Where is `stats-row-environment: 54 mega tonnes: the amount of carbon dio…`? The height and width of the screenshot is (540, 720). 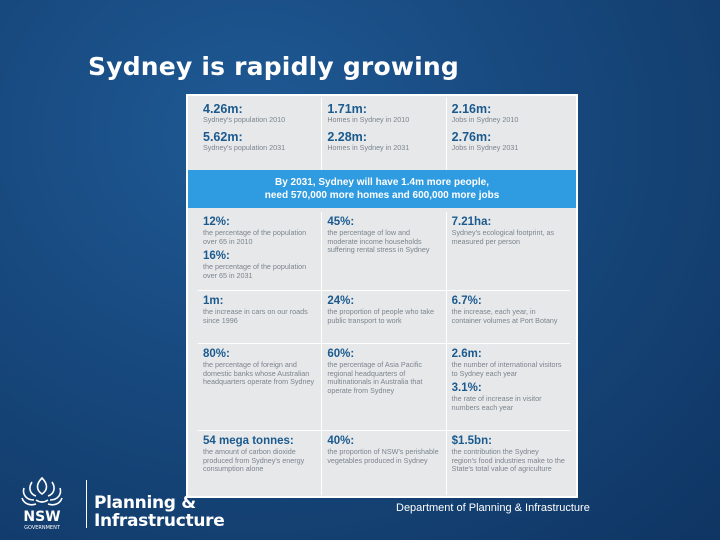 stats-row-environment: 54 mega tonnes: the amount of carbon dio… is located at coordinates (384, 463).